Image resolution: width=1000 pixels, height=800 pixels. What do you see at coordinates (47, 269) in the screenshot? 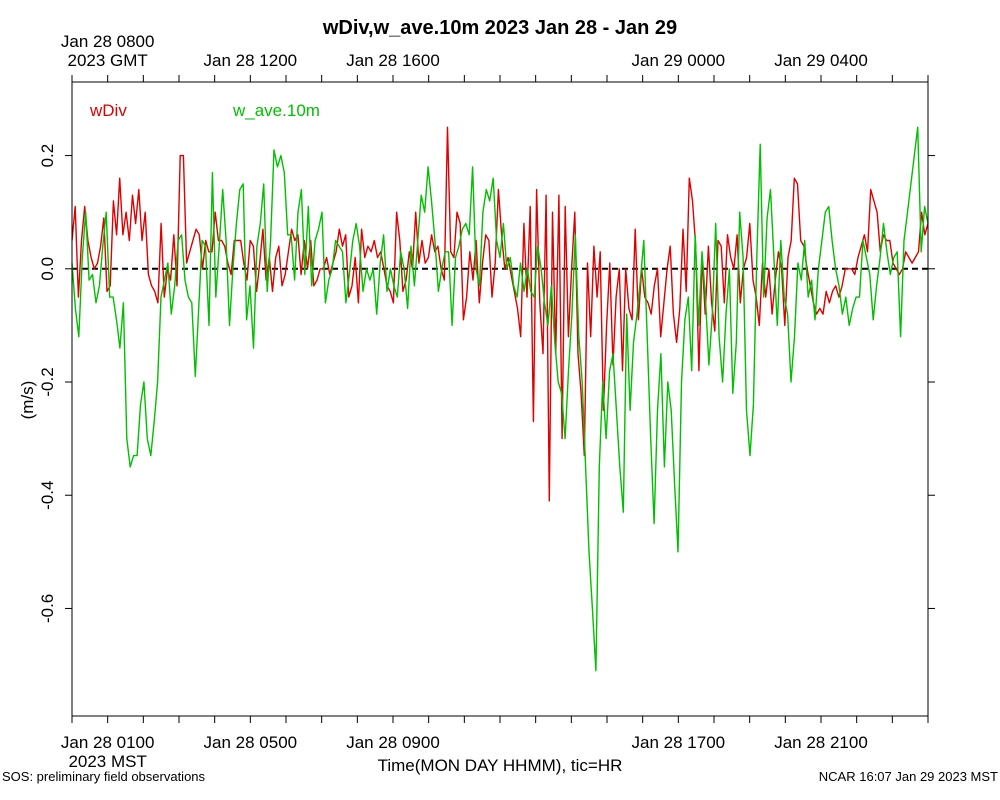
I see `y-tick-label: 0.0` at bounding box center [47, 269].